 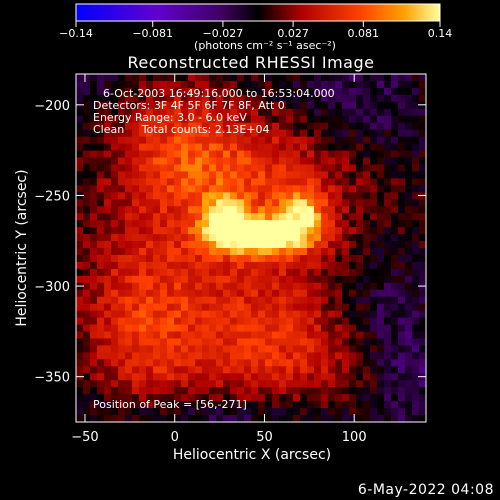 What do you see at coordinates (52, 196) in the screenshot?
I see `y-tick-label: −250` at bounding box center [52, 196].